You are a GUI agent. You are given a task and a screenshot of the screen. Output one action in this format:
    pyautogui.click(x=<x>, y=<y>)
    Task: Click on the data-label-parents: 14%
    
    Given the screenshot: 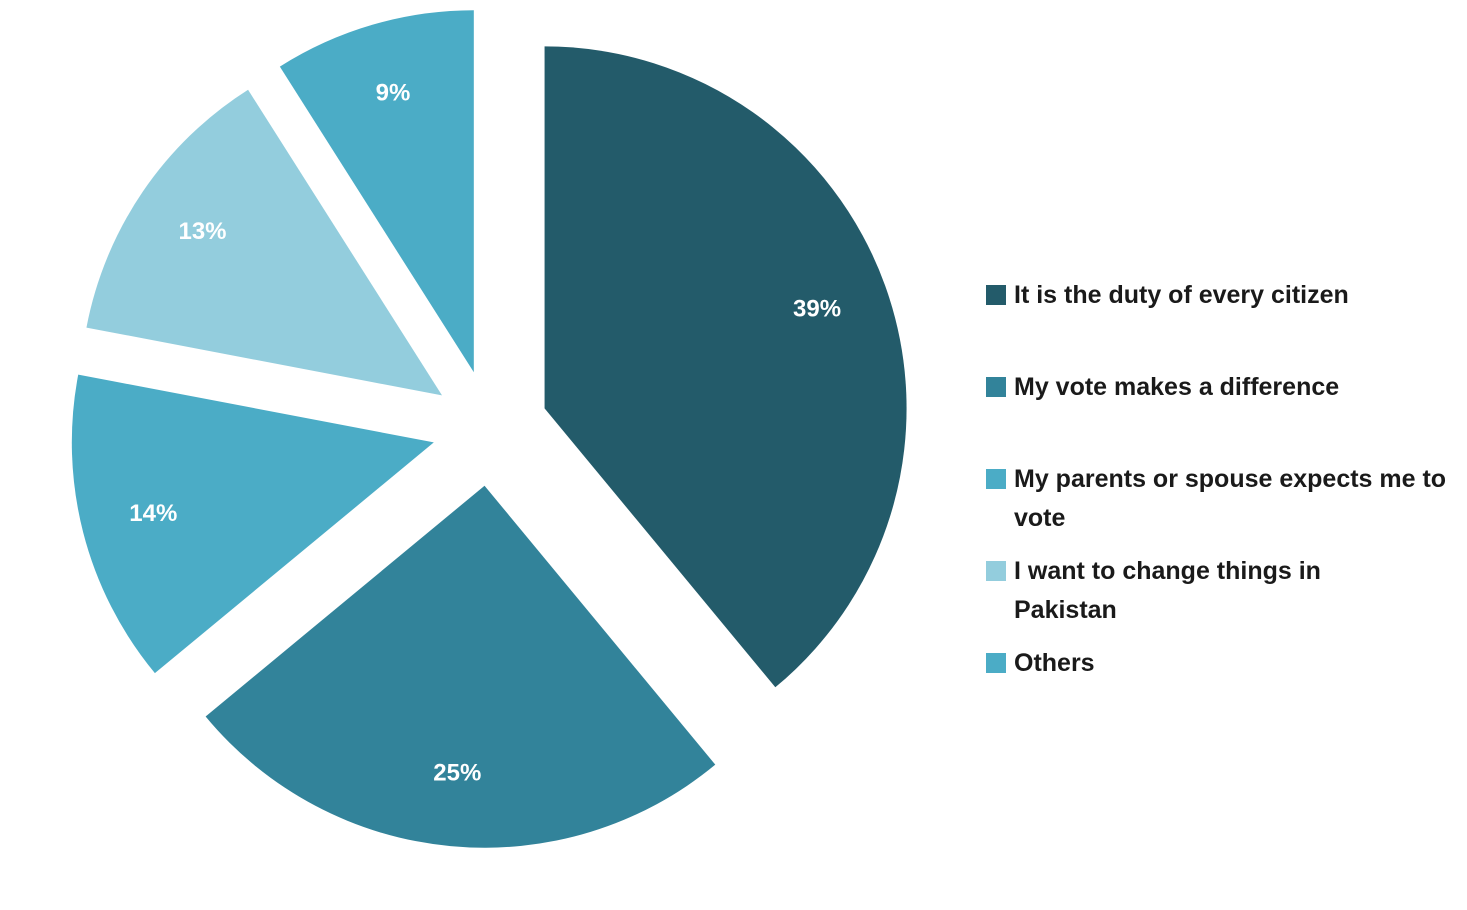 What is the action you would take?
    pyautogui.click(x=153, y=513)
    